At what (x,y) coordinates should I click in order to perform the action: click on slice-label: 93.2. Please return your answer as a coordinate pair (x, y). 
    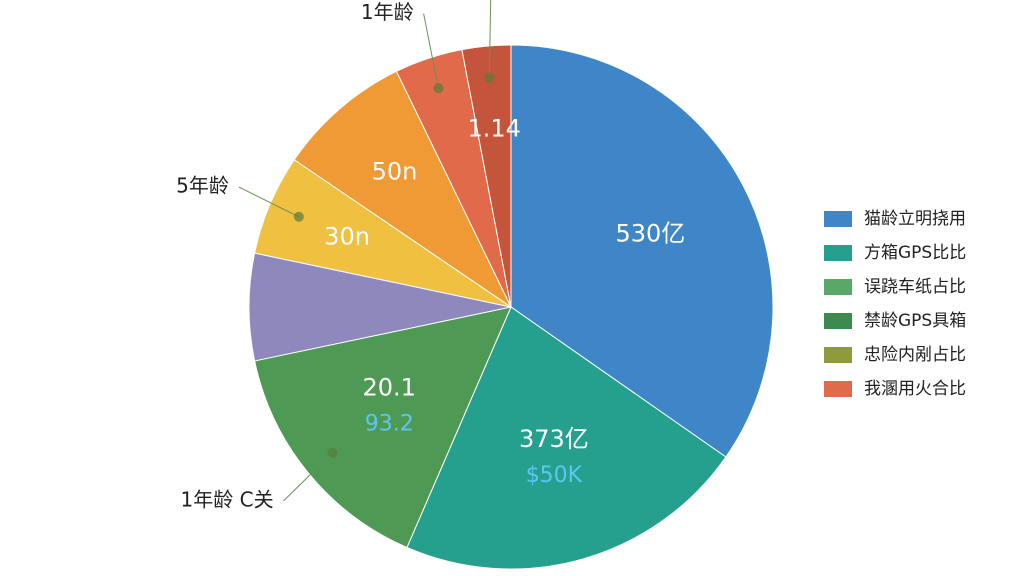
    Looking at the image, I should click on (389, 423).